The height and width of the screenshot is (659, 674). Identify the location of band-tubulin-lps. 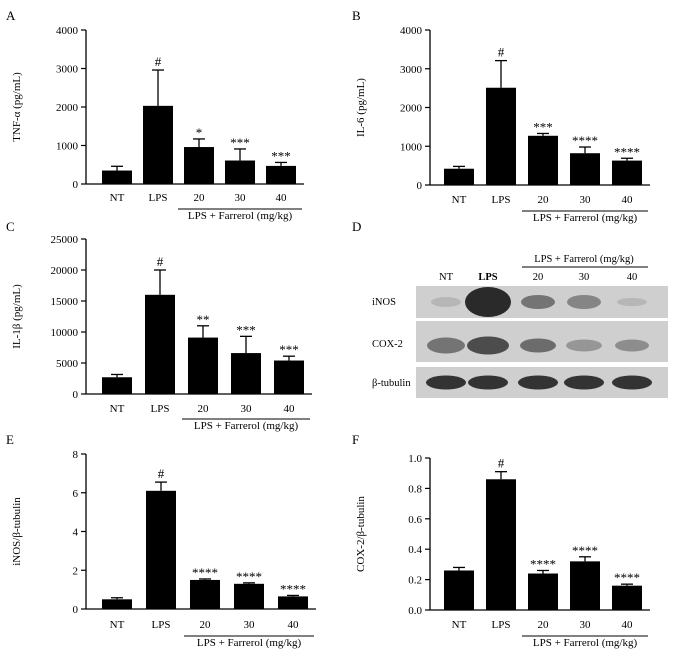
(488, 382).